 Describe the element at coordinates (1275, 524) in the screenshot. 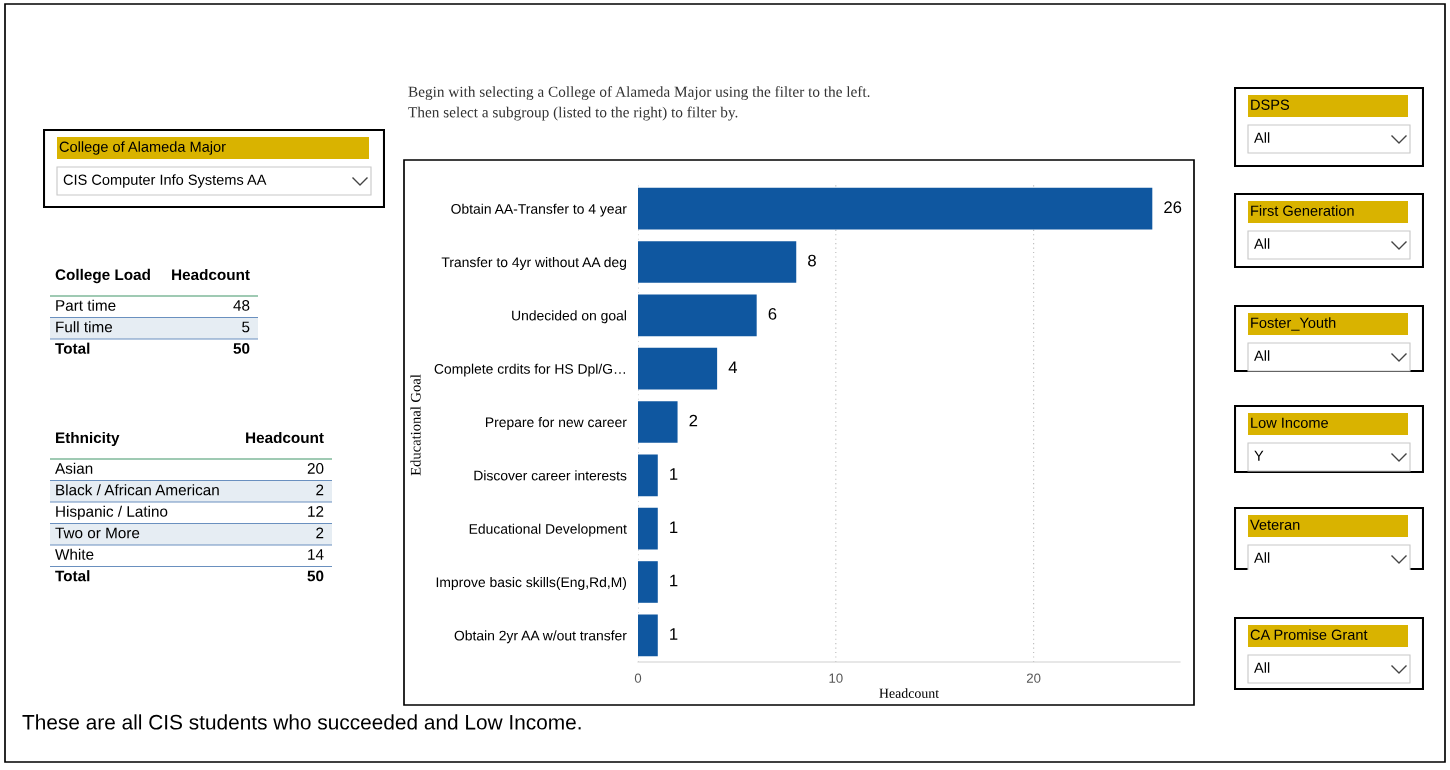

I see `text: Veteran` at that location.